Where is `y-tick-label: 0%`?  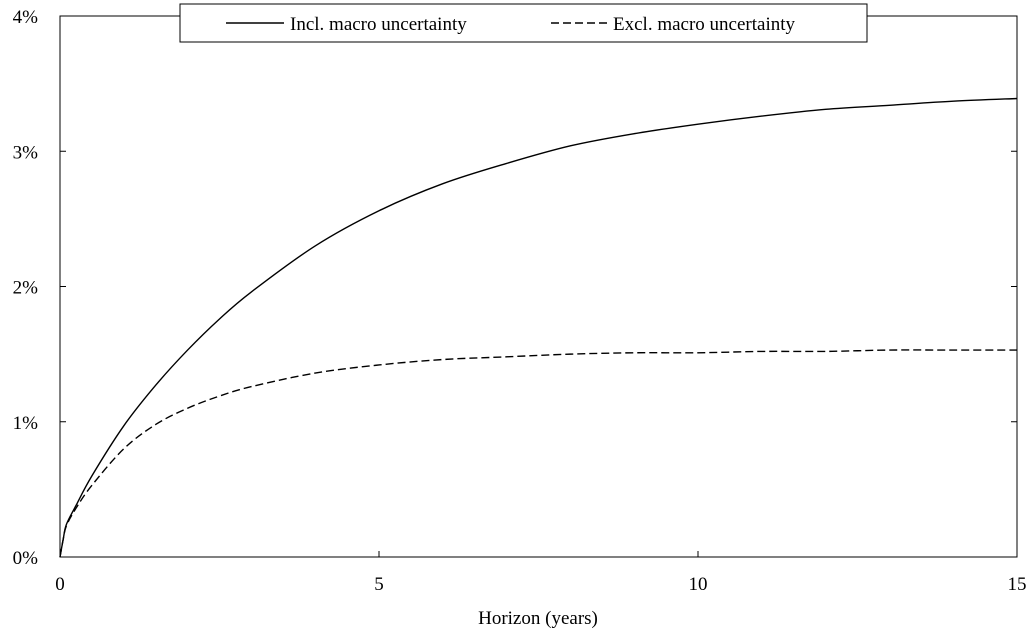 y-tick-label: 0% is located at coordinates (26, 558).